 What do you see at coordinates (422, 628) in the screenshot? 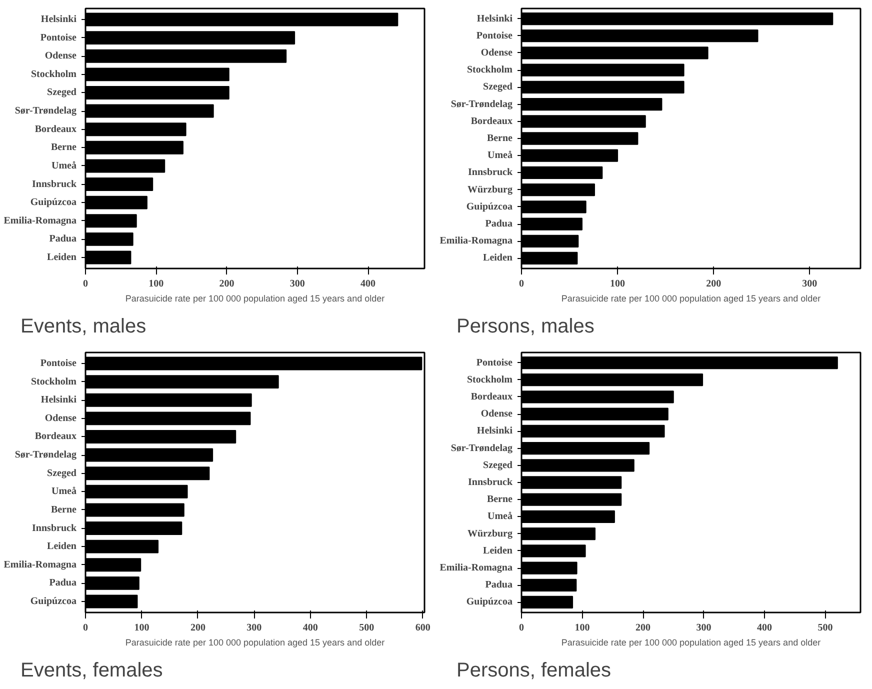
I see `x-tick-label: 600` at bounding box center [422, 628].